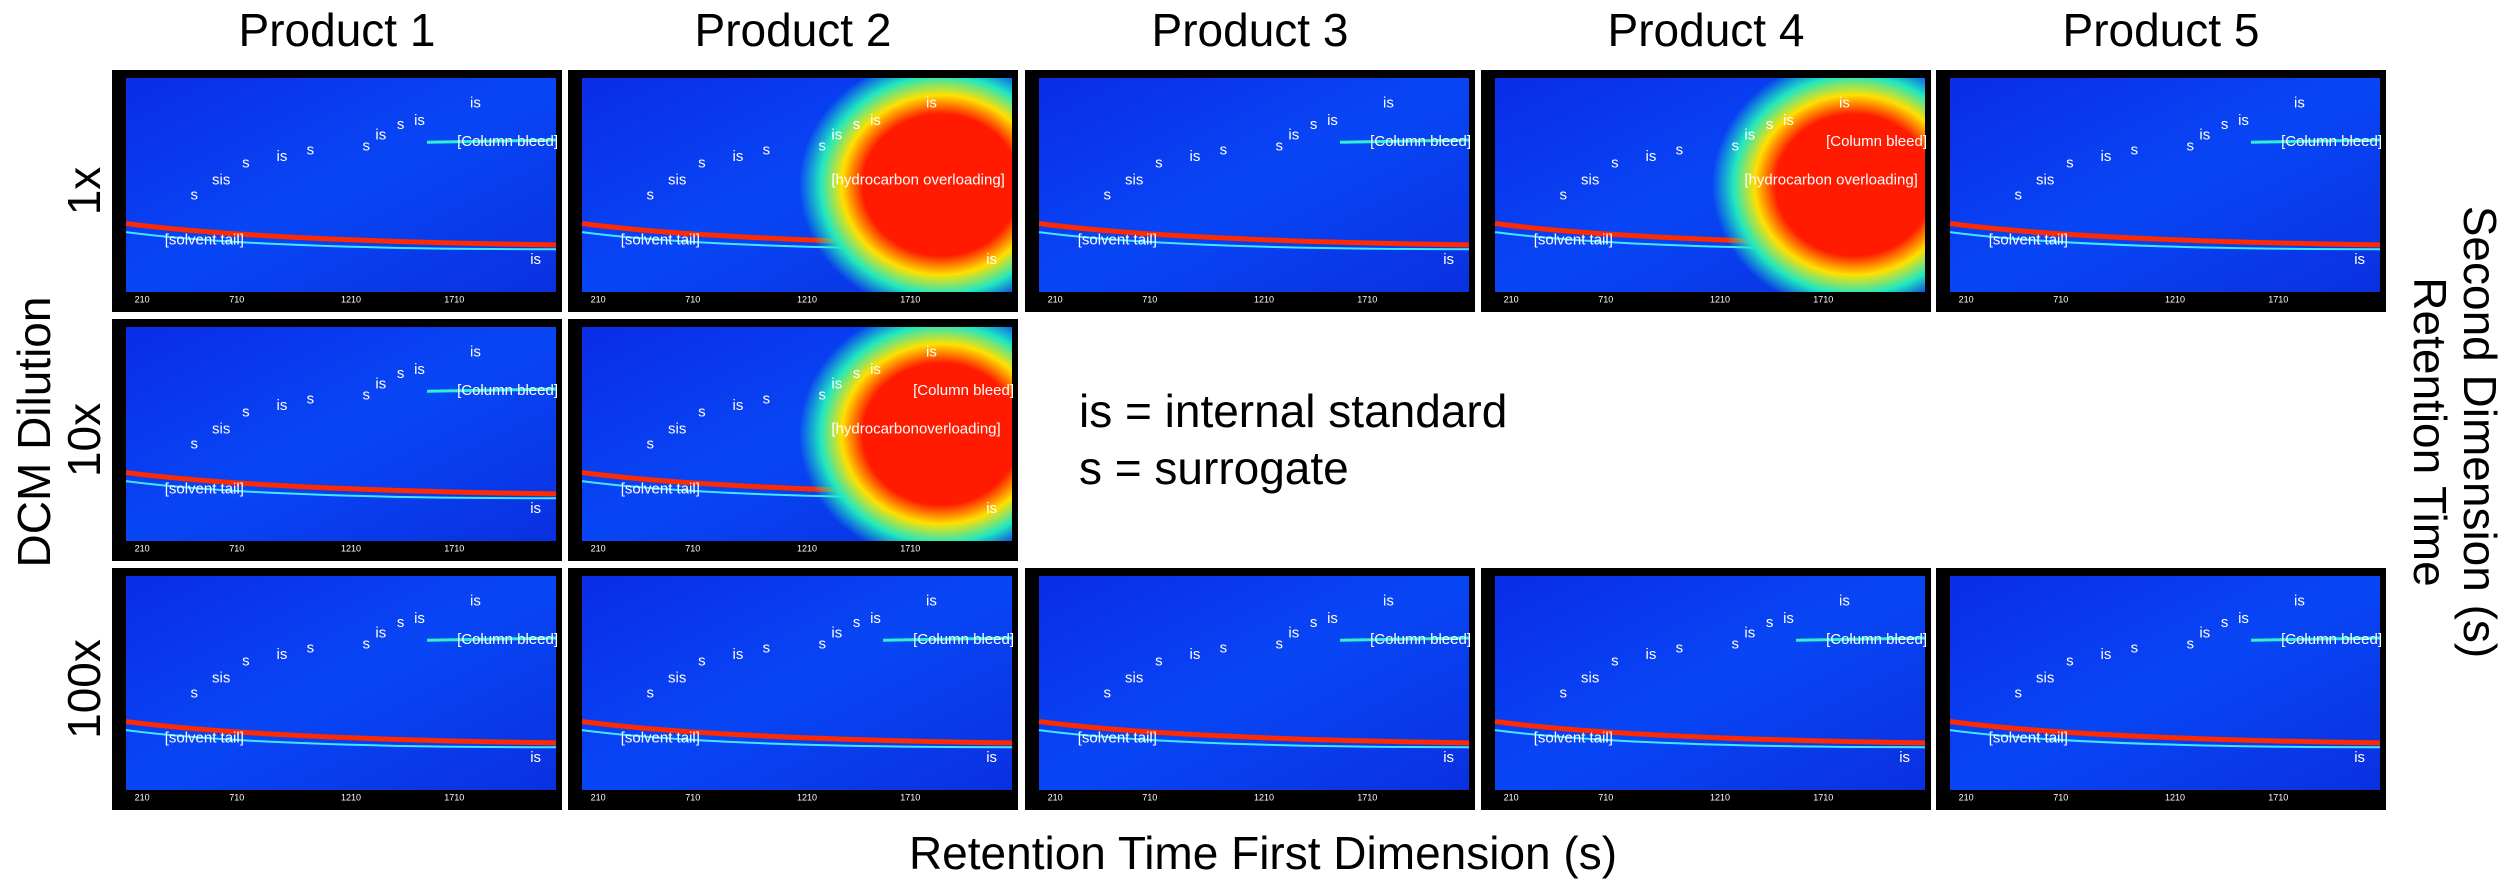 The width and height of the screenshot is (2503, 882). I want to click on right-axis-title: Retention Time, so click(2430, 431).